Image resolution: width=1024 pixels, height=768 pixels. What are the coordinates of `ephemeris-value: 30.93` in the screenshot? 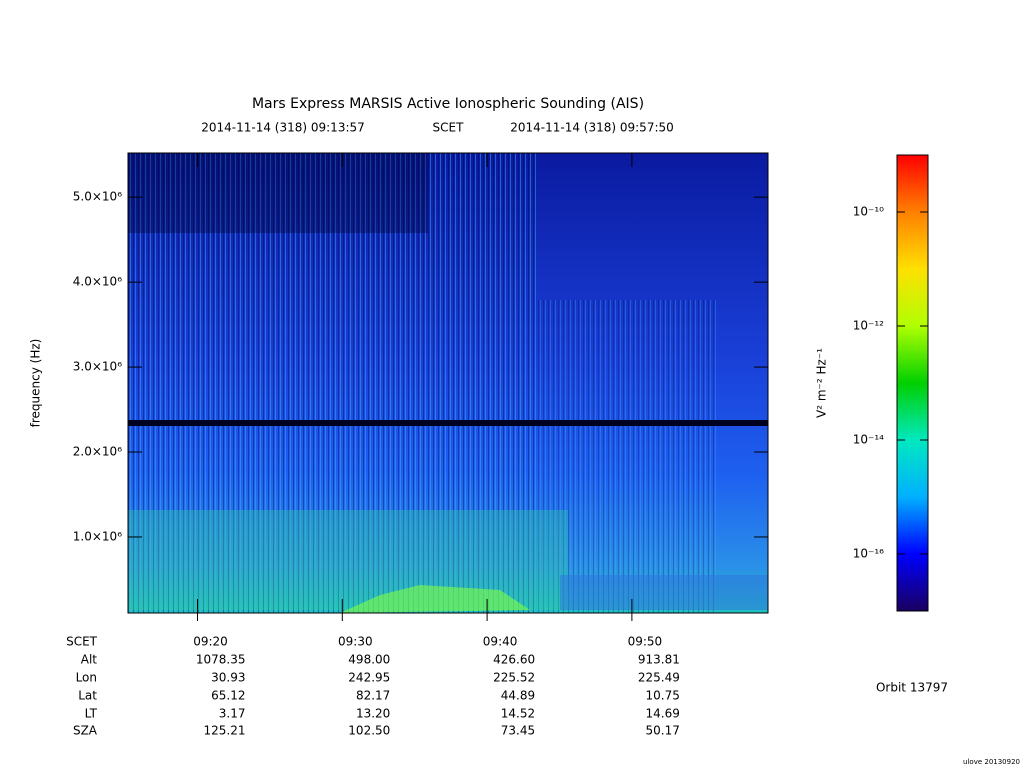 It's located at (228, 678).